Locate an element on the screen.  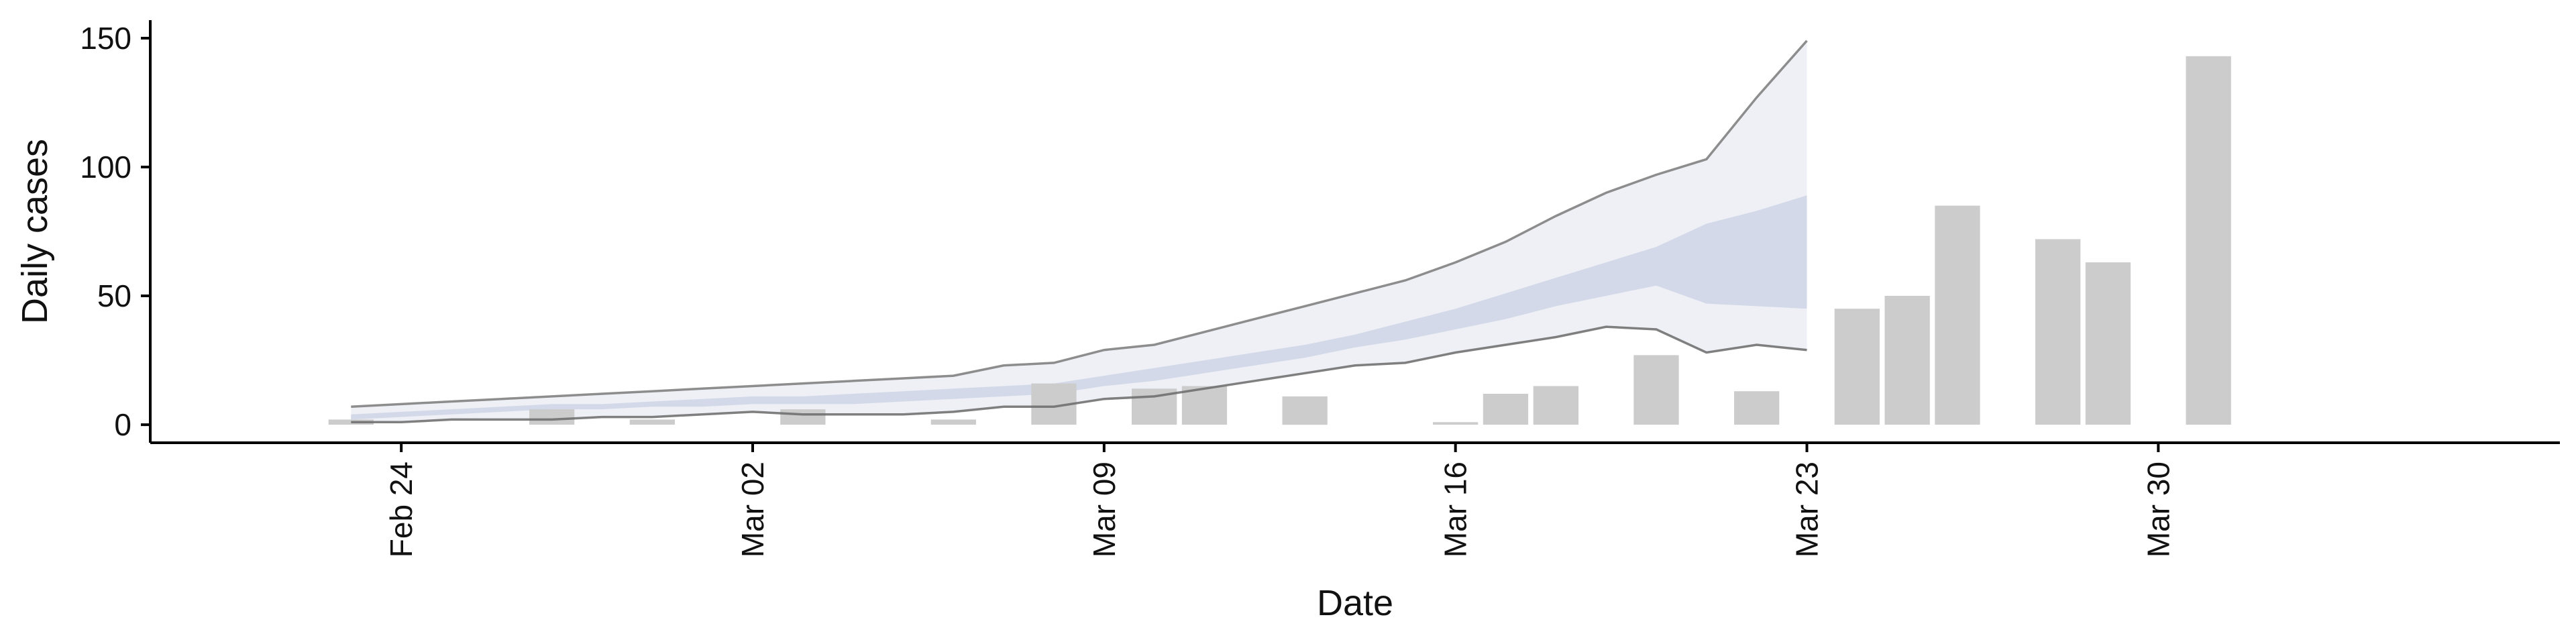
x-tick-label: Mar 23 is located at coordinates (1807, 509).